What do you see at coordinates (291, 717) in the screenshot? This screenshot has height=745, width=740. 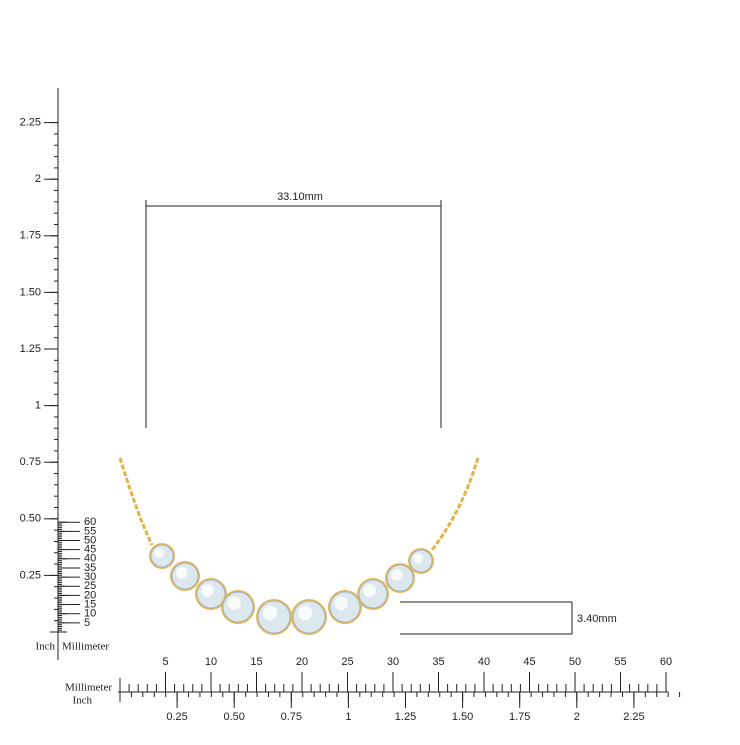 I see `h-inch-tick-label: 0.75` at bounding box center [291, 717].